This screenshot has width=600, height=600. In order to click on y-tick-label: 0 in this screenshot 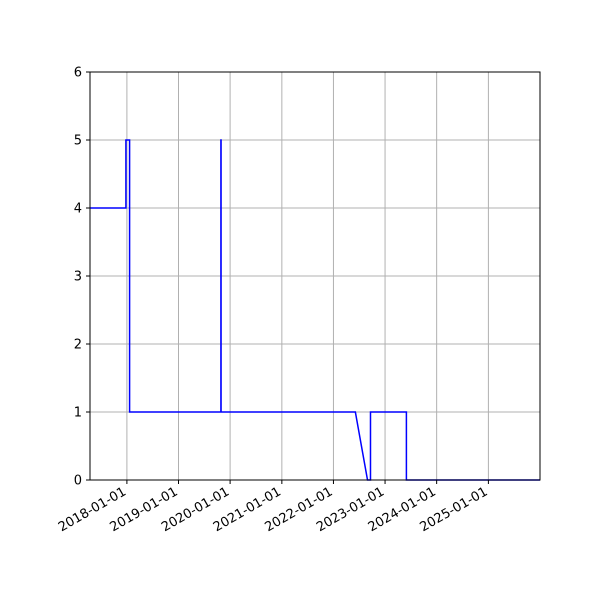, I will do `click(78, 481)`.